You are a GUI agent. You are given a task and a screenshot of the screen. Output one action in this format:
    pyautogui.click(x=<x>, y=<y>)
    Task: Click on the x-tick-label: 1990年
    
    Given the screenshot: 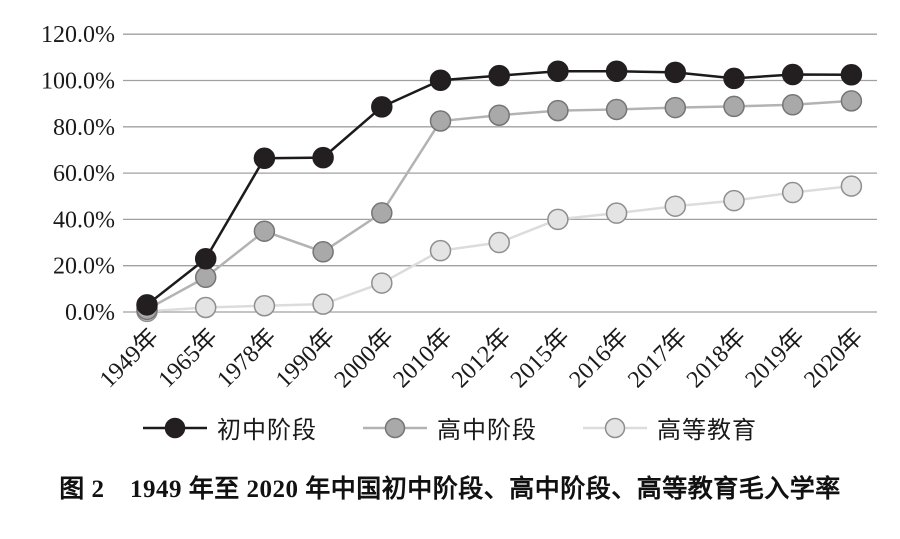 What is the action you would take?
    pyautogui.click(x=305, y=358)
    